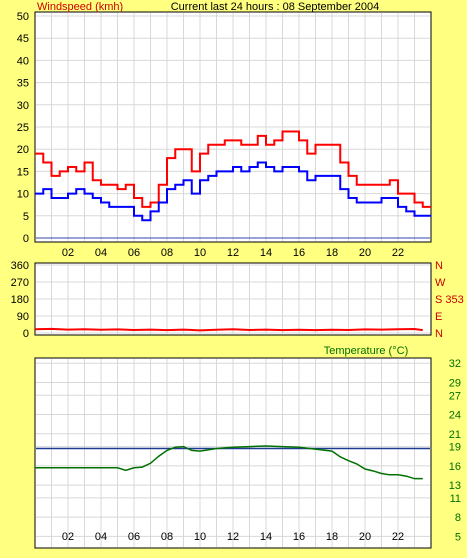 This screenshot has width=467, height=558. Describe the element at coordinates (266, 537) in the screenshot. I see `temperature-x-tick-label: 14` at that location.